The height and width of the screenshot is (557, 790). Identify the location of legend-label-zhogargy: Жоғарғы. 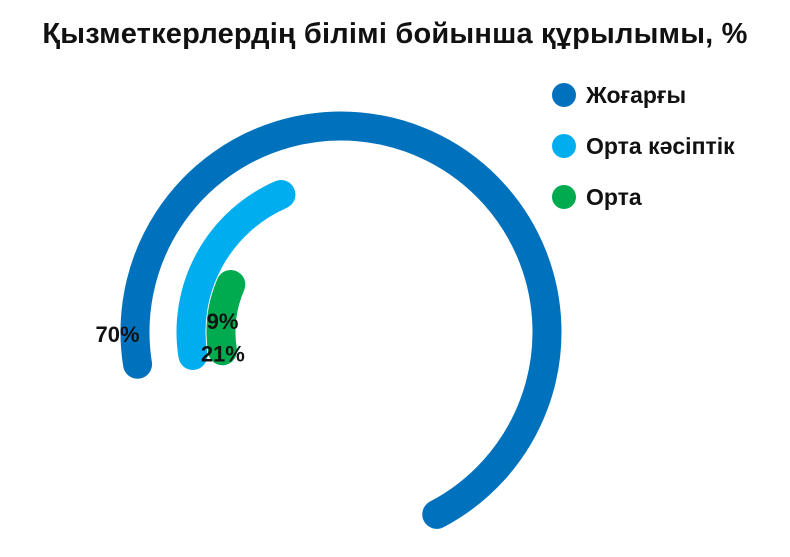
(636, 94).